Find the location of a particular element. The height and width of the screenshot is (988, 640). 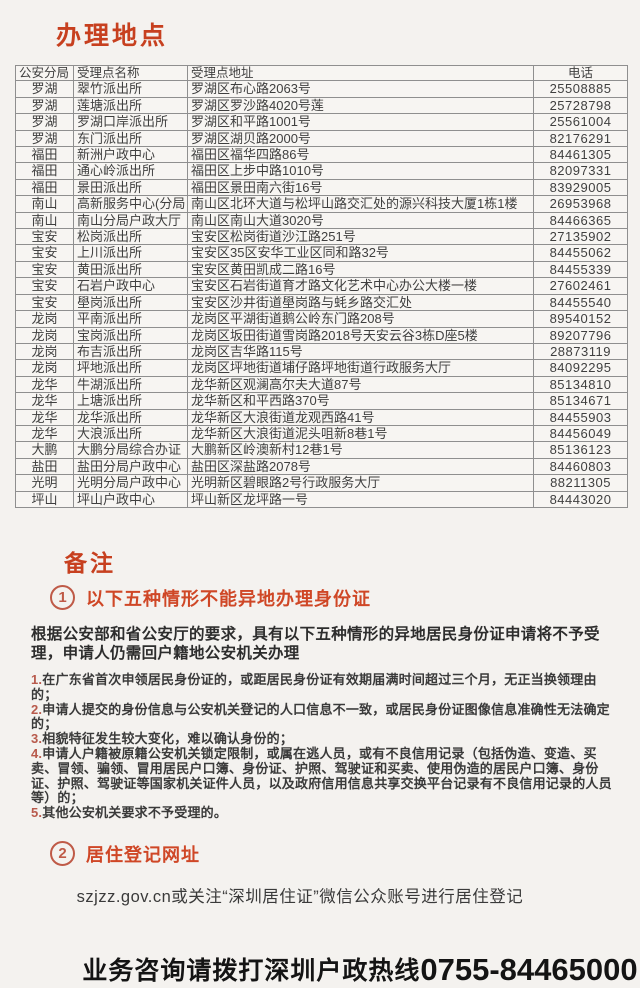

address-cell: 宝安区黄田凯成二路16号 is located at coordinates (360, 269).